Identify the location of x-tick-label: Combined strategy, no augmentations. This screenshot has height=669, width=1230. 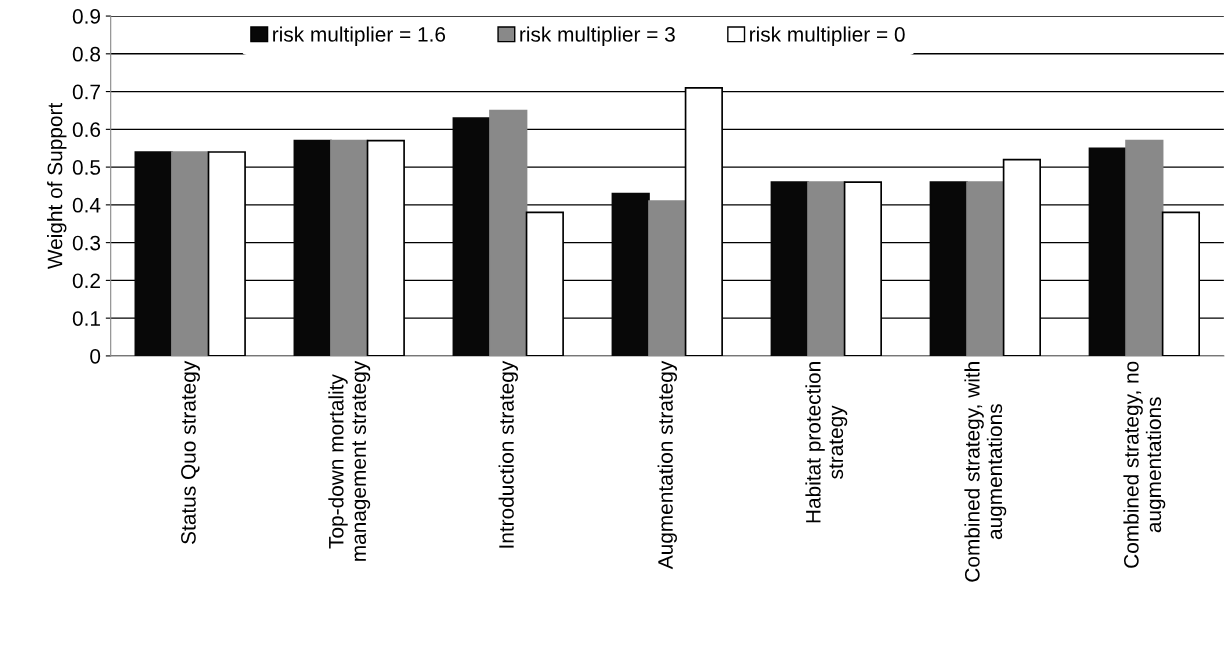
(1144, 464).